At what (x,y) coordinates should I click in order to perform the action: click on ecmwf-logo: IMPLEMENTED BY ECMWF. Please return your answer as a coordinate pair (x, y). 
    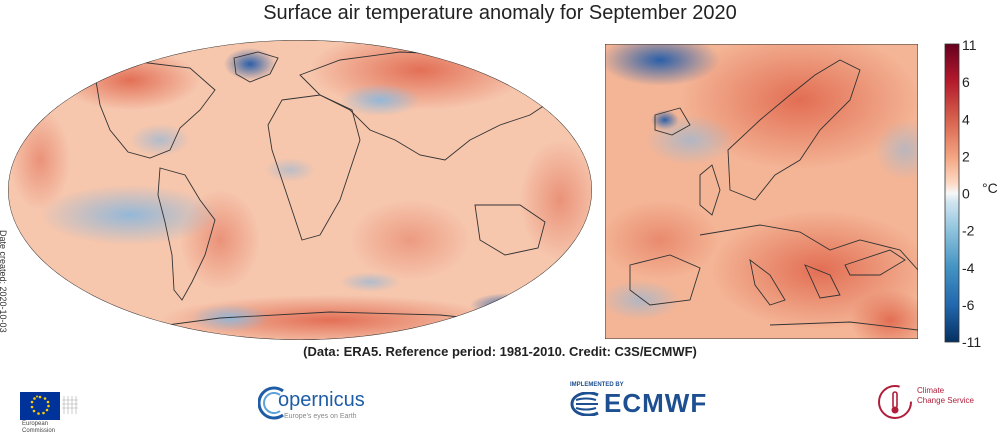
    Looking at the image, I should click on (653, 402).